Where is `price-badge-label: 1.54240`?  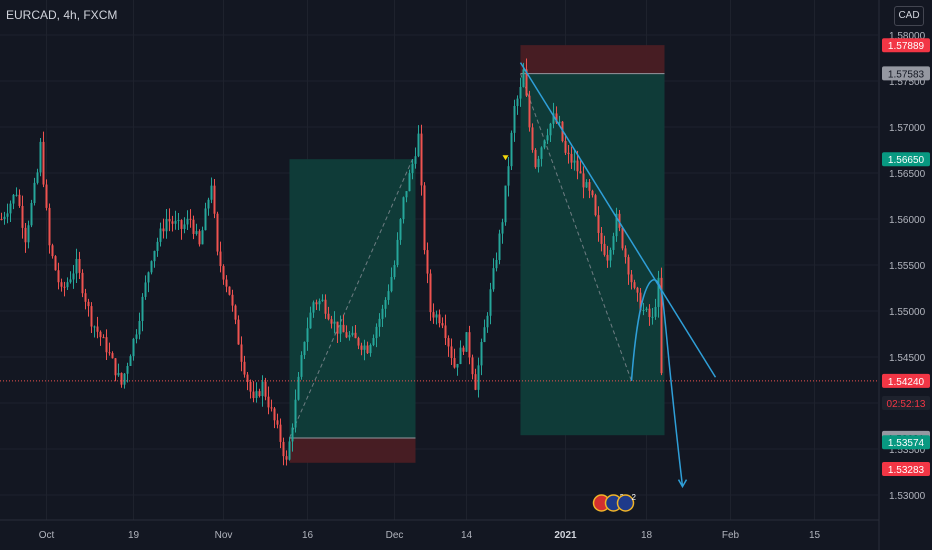
price-badge-label: 1.54240 is located at coordinates (906, 382).